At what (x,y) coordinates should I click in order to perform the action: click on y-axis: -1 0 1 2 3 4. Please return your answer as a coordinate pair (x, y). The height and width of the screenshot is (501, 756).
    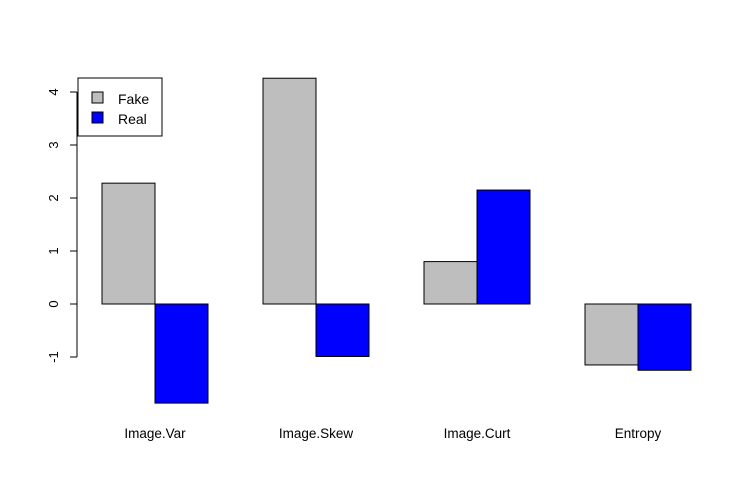
    Looking at the image, I should click on (62, 225).